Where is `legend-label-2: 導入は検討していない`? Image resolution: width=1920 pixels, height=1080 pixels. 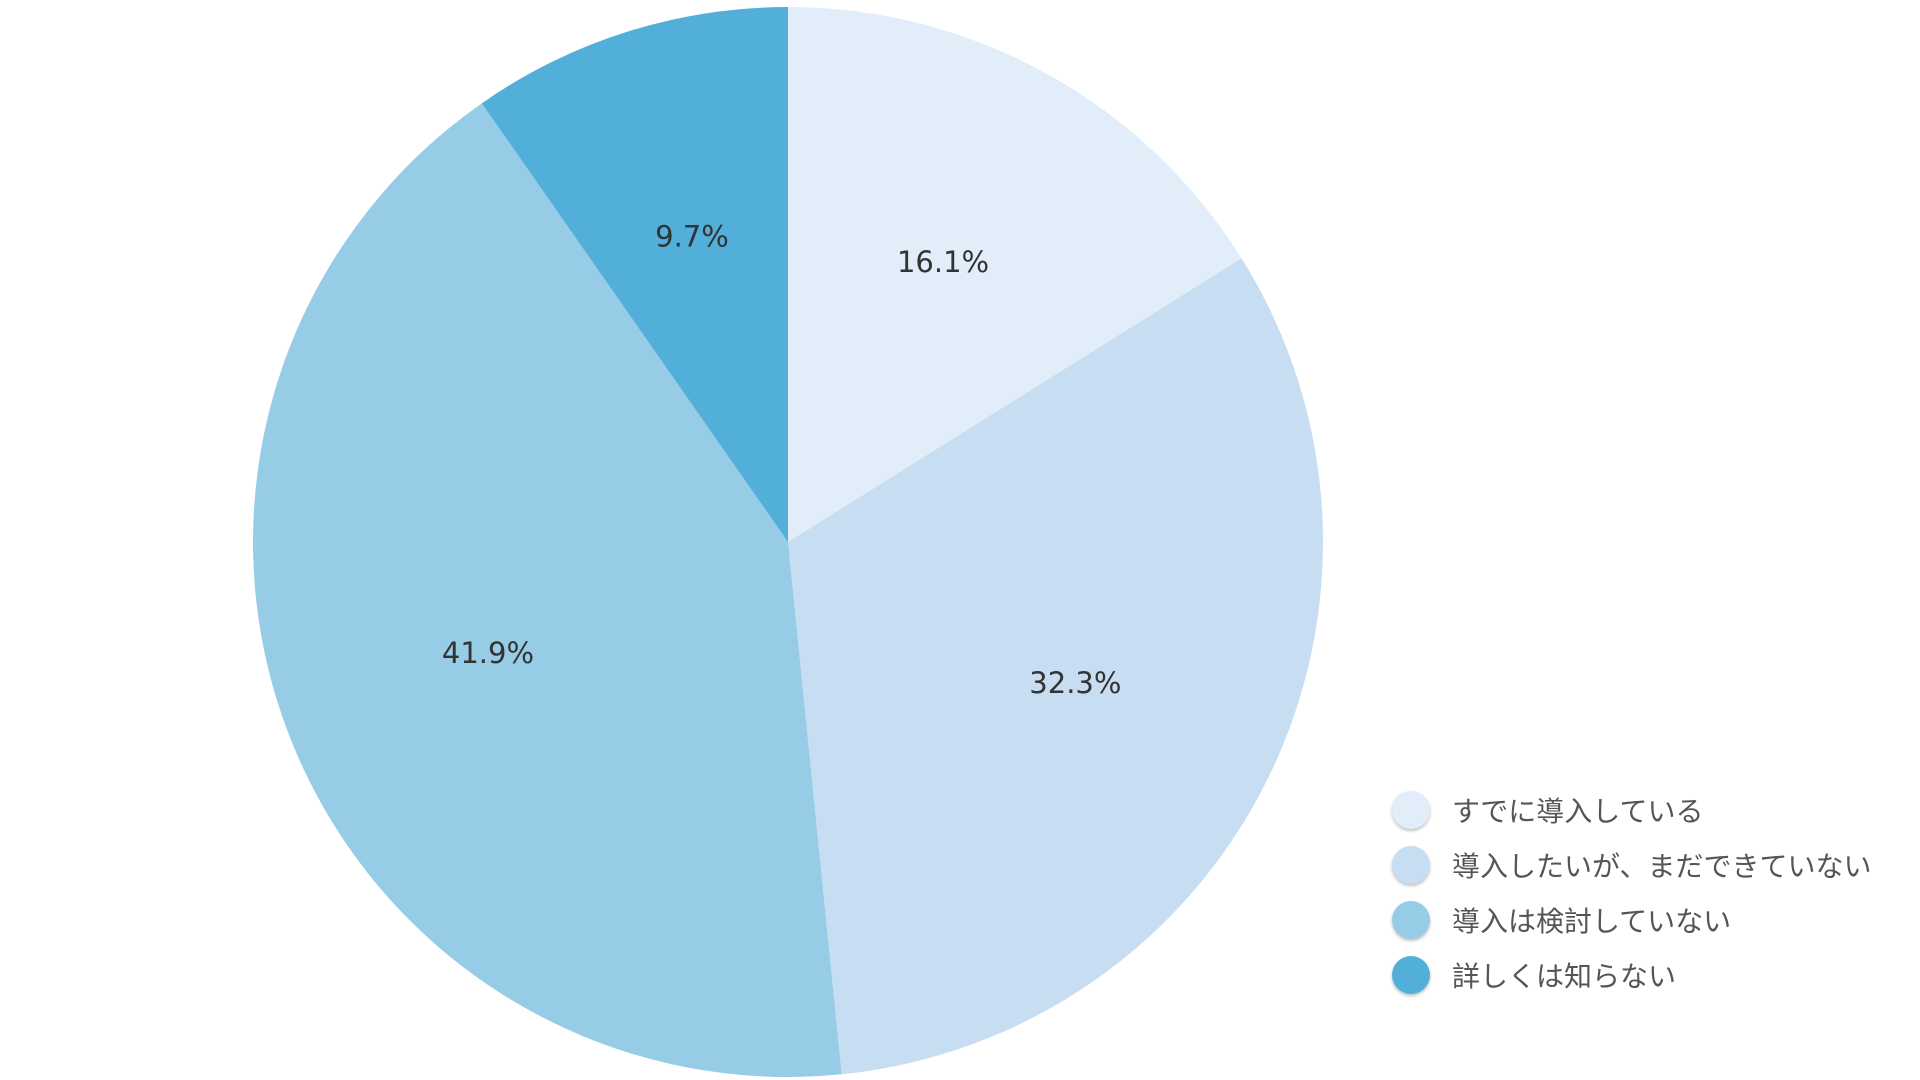
legend-label-2: 導入は検討していない is located at coordinates (1592, 921).